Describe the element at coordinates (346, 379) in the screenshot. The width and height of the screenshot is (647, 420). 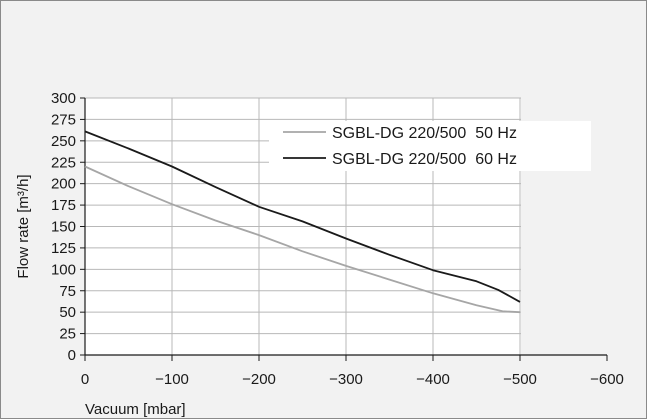
I see `x-tick-label: −300` at that location.